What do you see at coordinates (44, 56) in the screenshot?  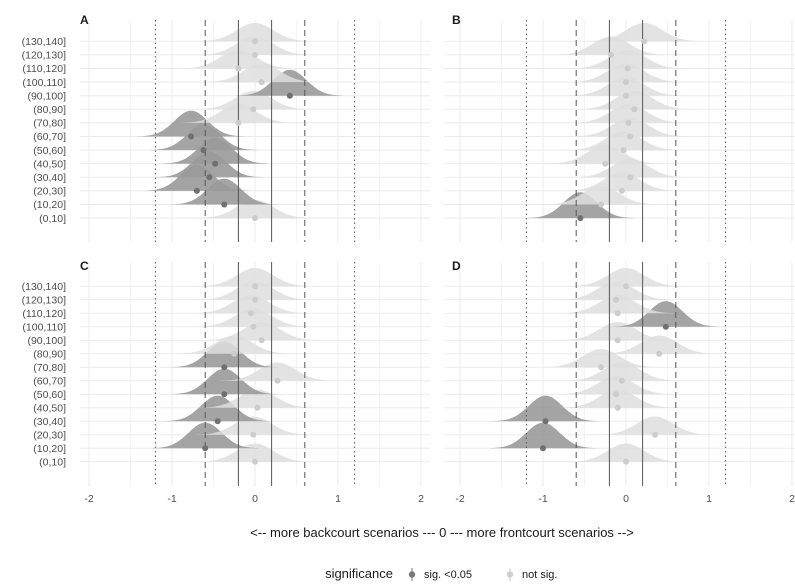 I see `y-tick-label: (120,130]` at bounding box center [44, 56].